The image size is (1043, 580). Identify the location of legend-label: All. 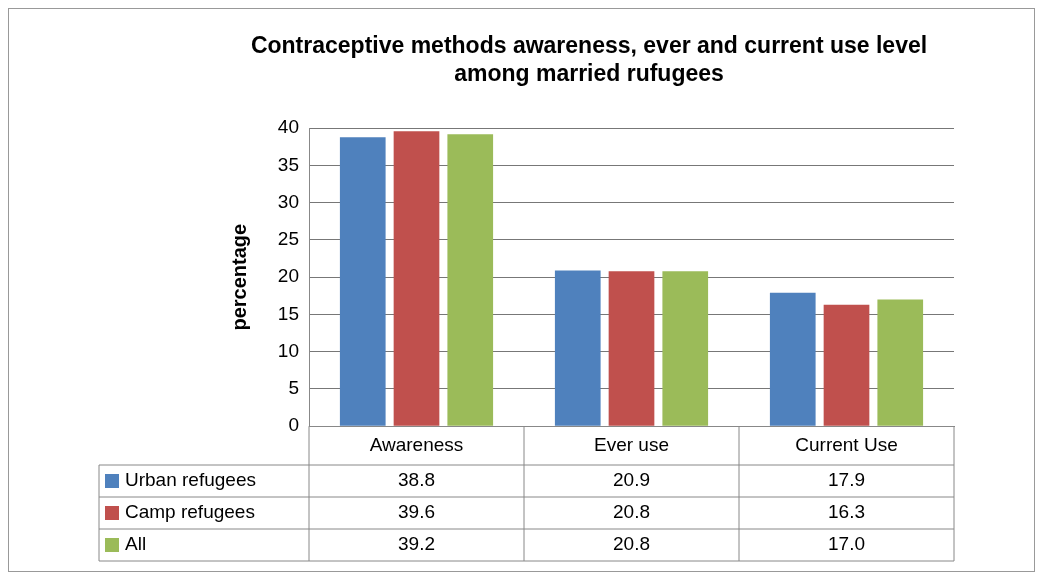
(136, 544).